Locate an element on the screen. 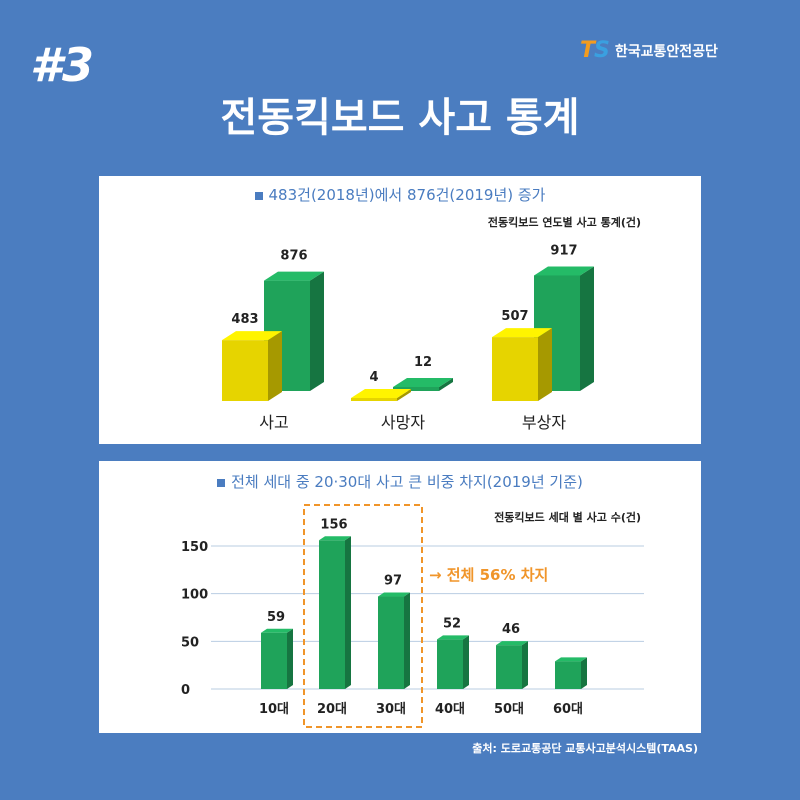 This screenshot has height=800, width=800. y-tick-label-150: 150 is located at coordinates (194, 547).